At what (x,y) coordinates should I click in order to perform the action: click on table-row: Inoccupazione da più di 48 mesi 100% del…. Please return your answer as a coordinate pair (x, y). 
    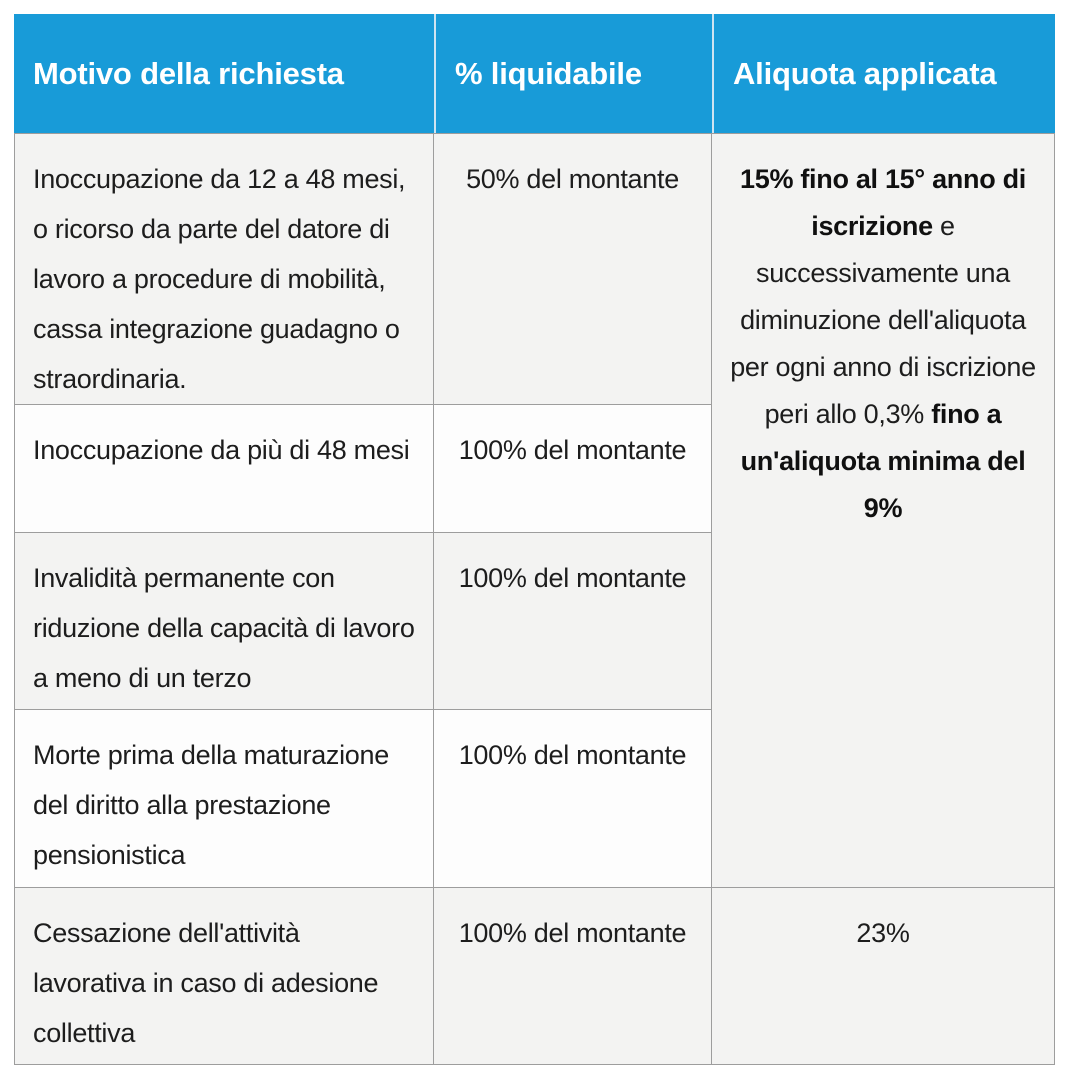
    Looking at the image, I should click on (534, 469).